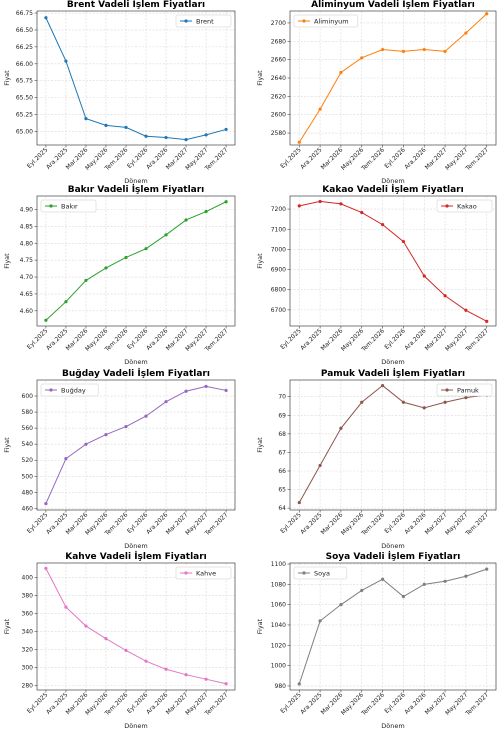 Image resolution: width=502 pixels, height=733 pixels. What do you see at coordinates (73, 390) in the screenshot?
I see `legend-label: Buğday` at bounding box center [73, 390].